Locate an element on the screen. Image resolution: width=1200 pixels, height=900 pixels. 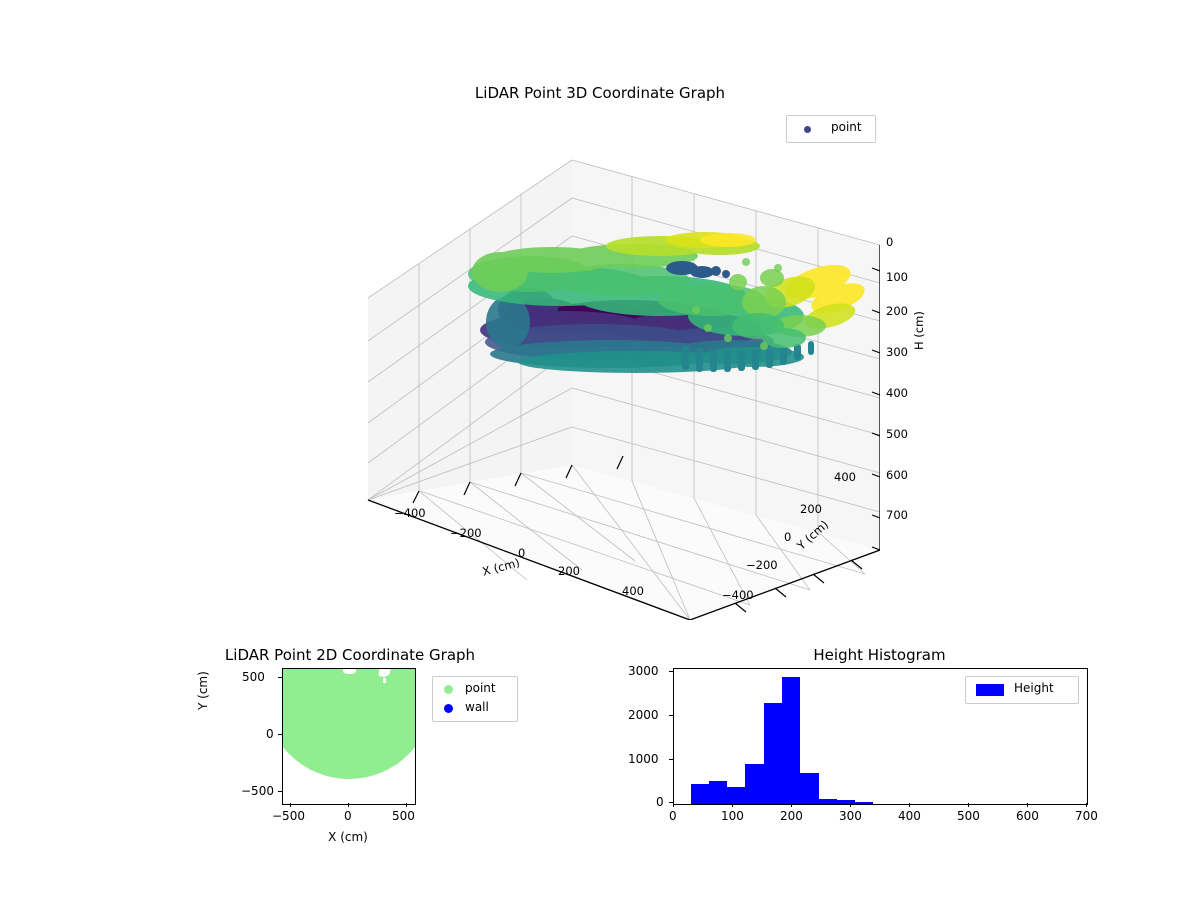
chart-3d-title: LiDAR Point 3D Coordinate Graph is located at coordinates (600, 93).